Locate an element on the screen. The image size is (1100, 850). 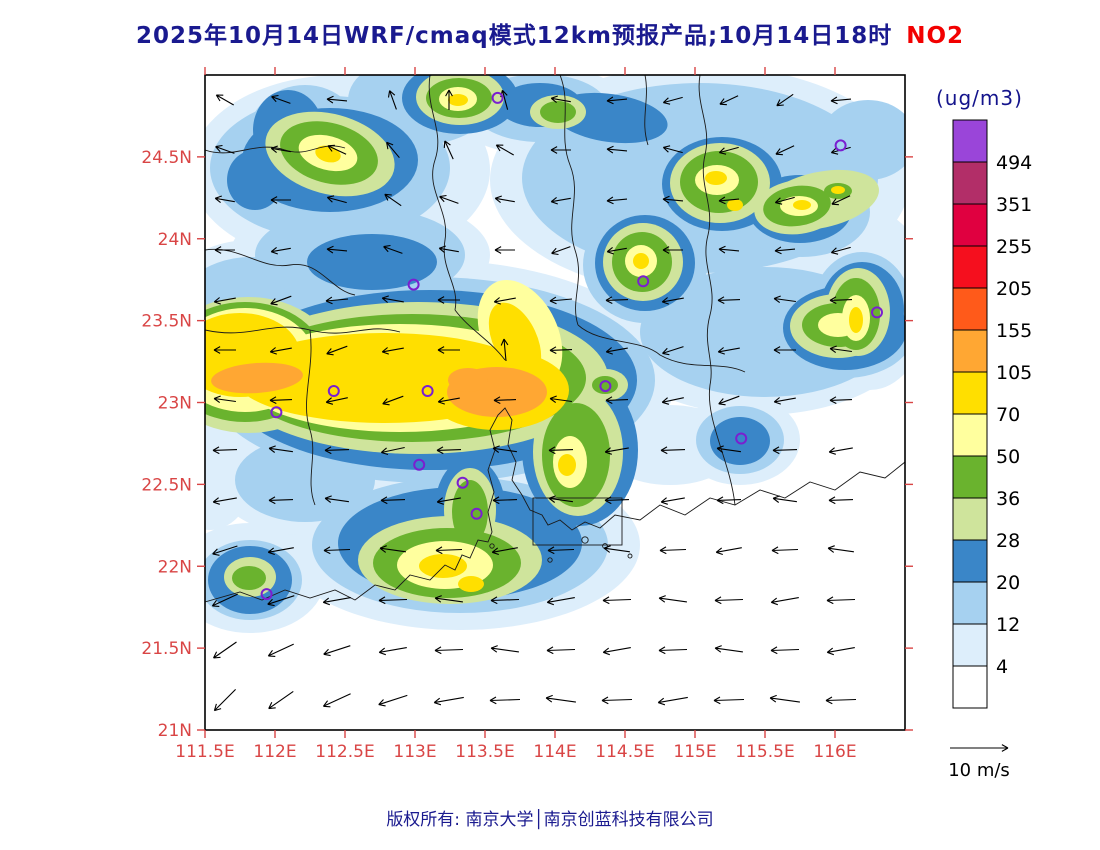
lat-label: 21N is located at coordinates (175, 731).